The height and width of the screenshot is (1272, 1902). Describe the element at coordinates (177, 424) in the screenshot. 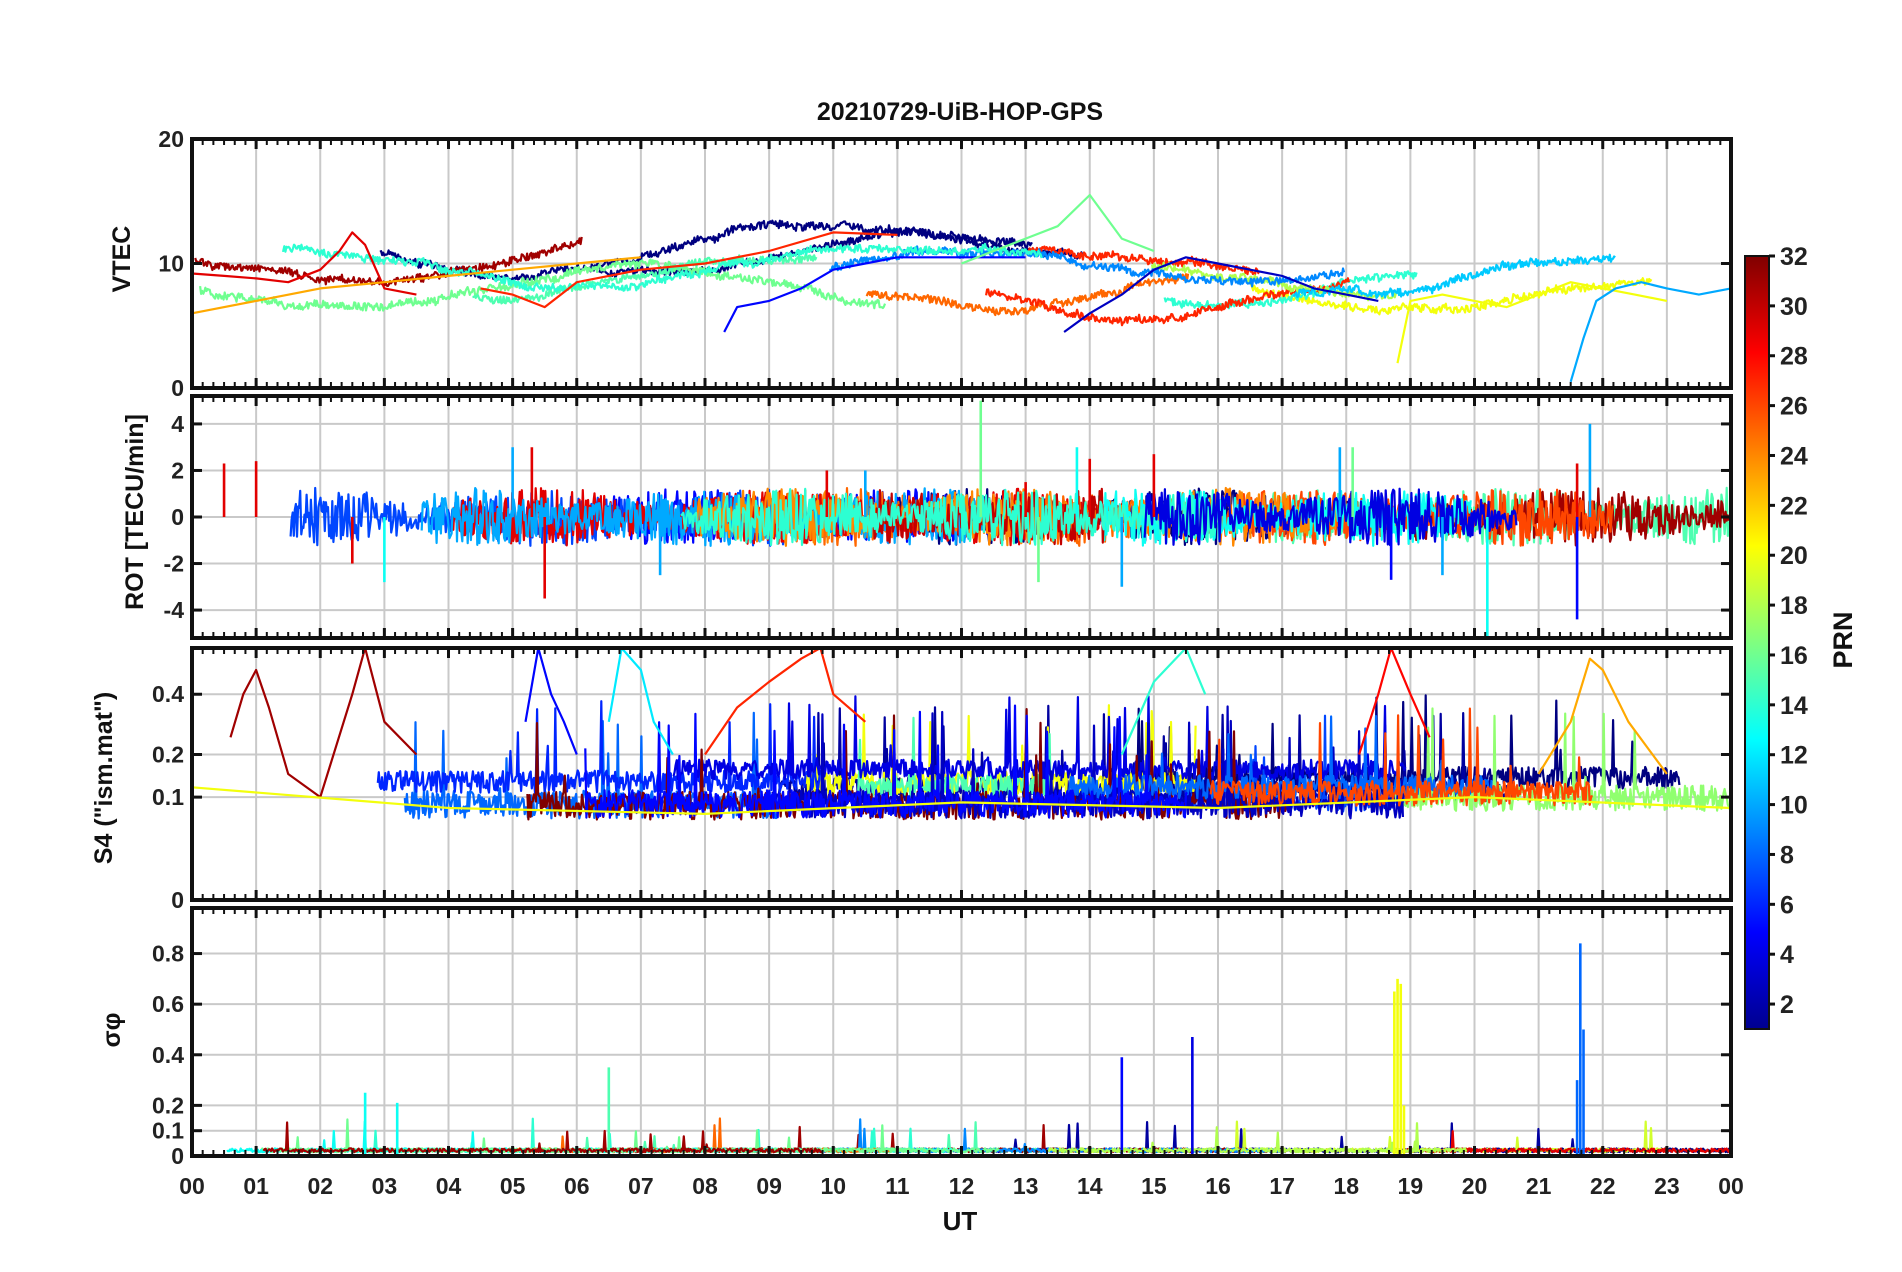

I see `y-tick-label: 4` at that location.